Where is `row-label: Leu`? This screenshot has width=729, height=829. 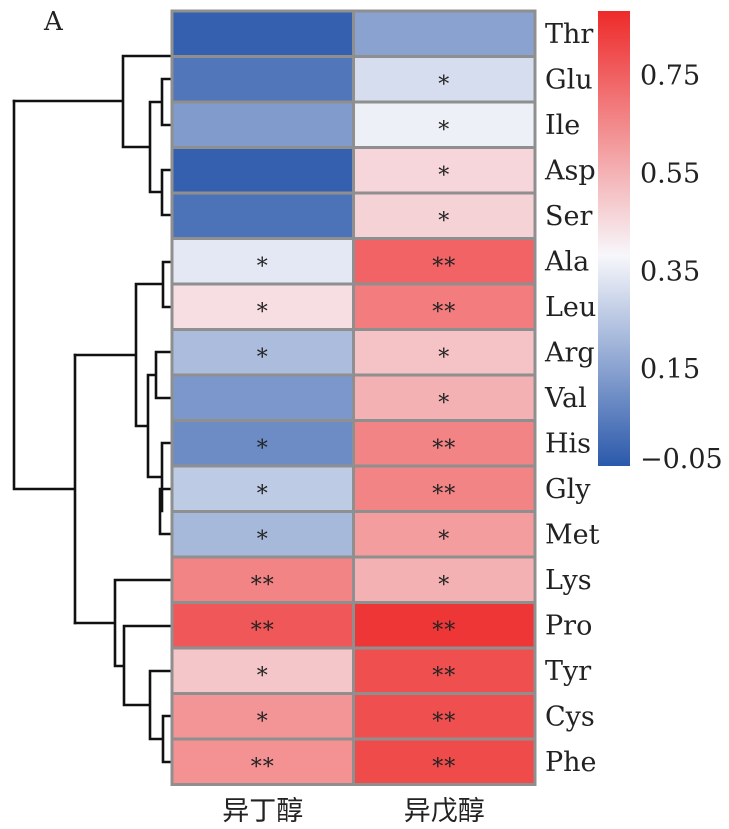
row-label: Leu is located at coordinates (570, 307).